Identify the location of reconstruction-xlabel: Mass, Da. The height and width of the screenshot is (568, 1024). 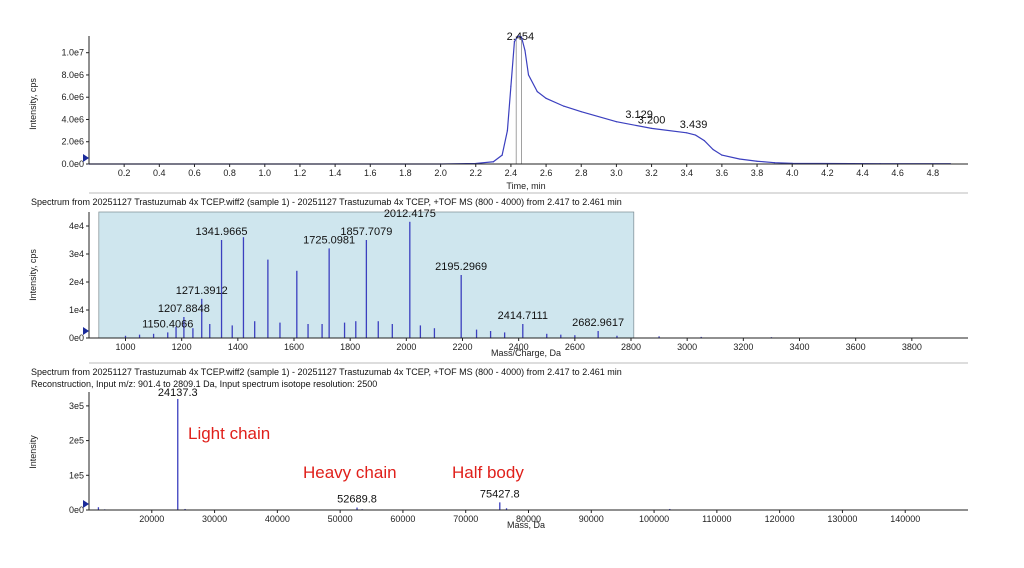
(526, 525).